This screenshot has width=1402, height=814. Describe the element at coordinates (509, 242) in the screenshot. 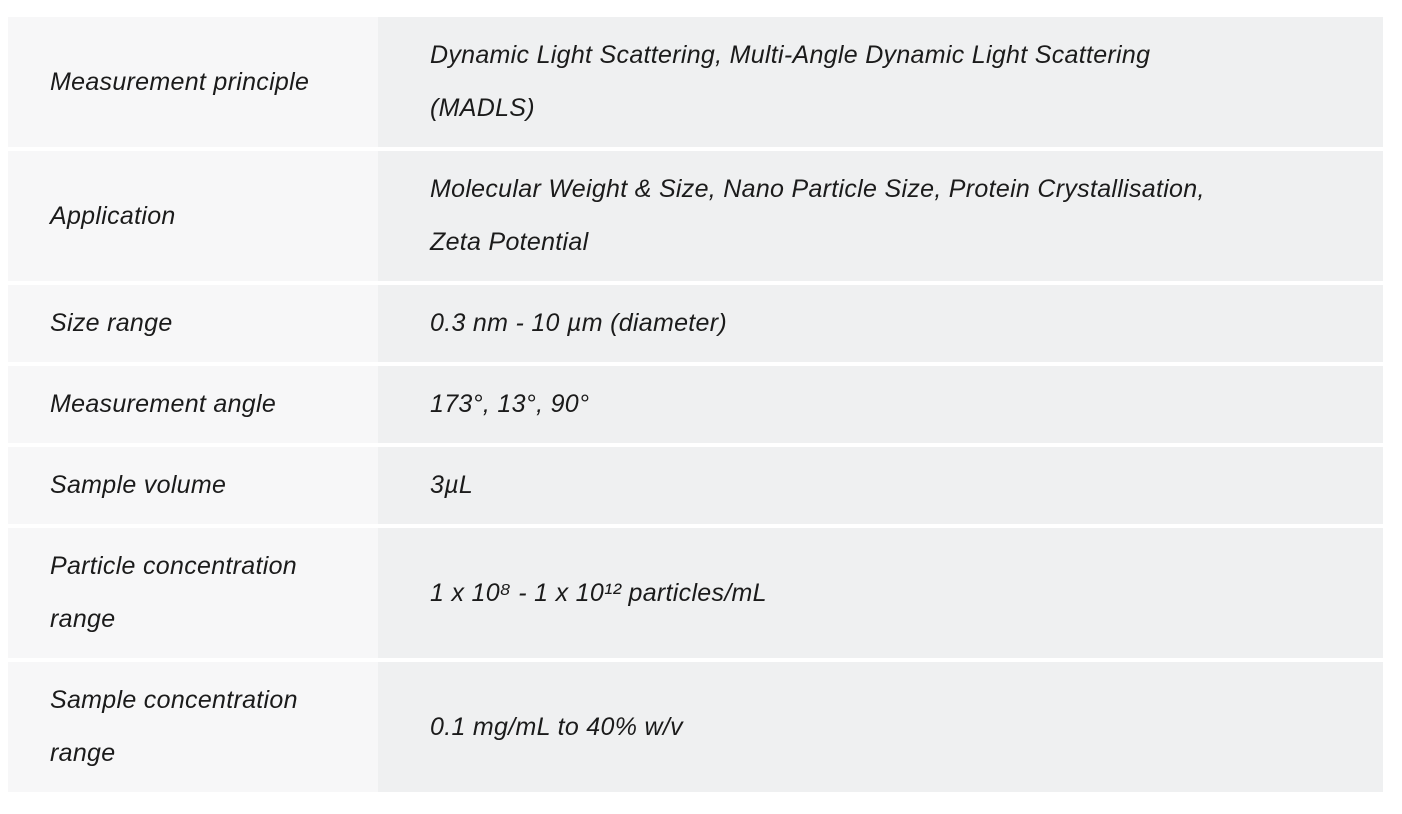

I see `spec-value-line: Zeta Potential` at that location.